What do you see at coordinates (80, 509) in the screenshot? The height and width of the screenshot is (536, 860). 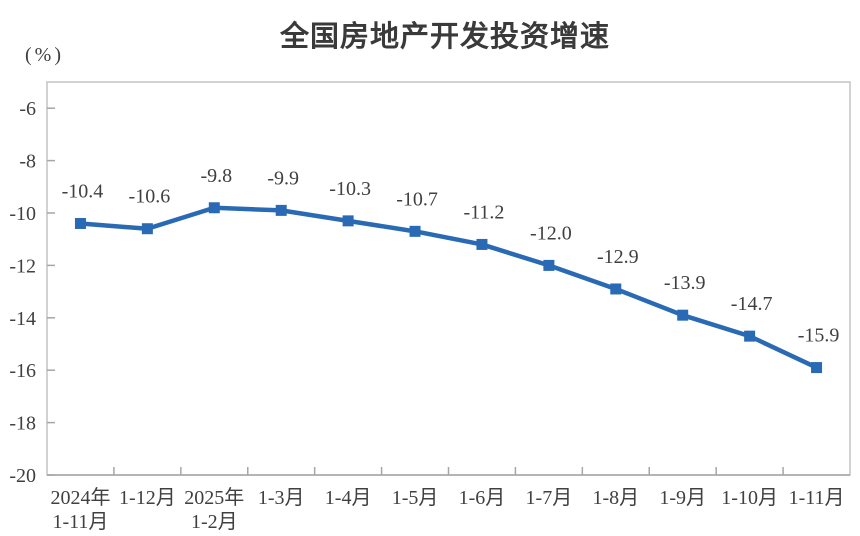 I see `x-axis-category-label: 2024年 1-11月` at bounding box center [80, 509].